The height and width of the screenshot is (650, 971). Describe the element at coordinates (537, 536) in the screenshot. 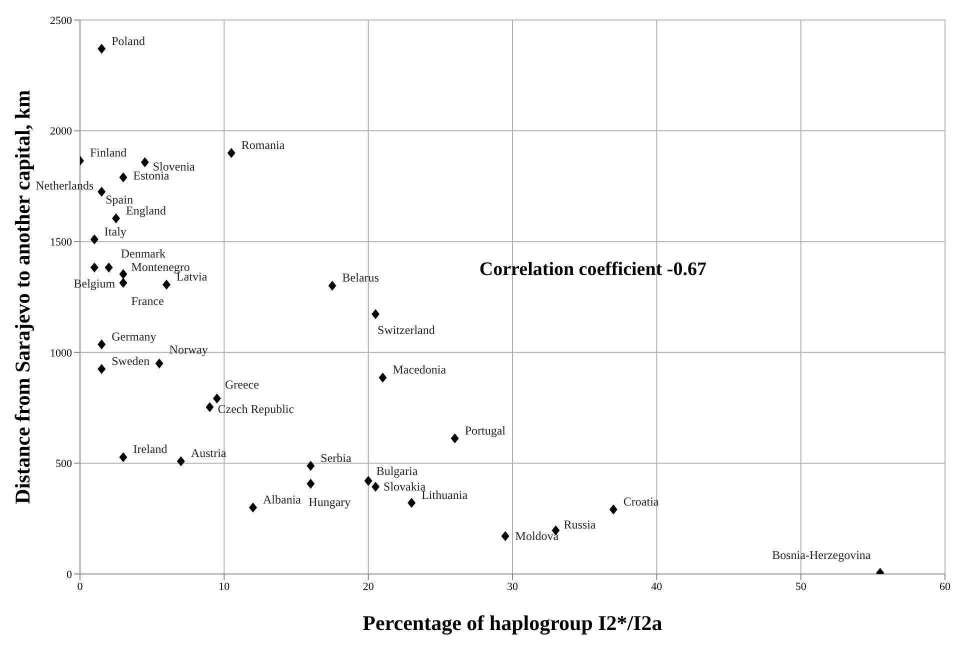

I see `annotation: Moldova` at that location.